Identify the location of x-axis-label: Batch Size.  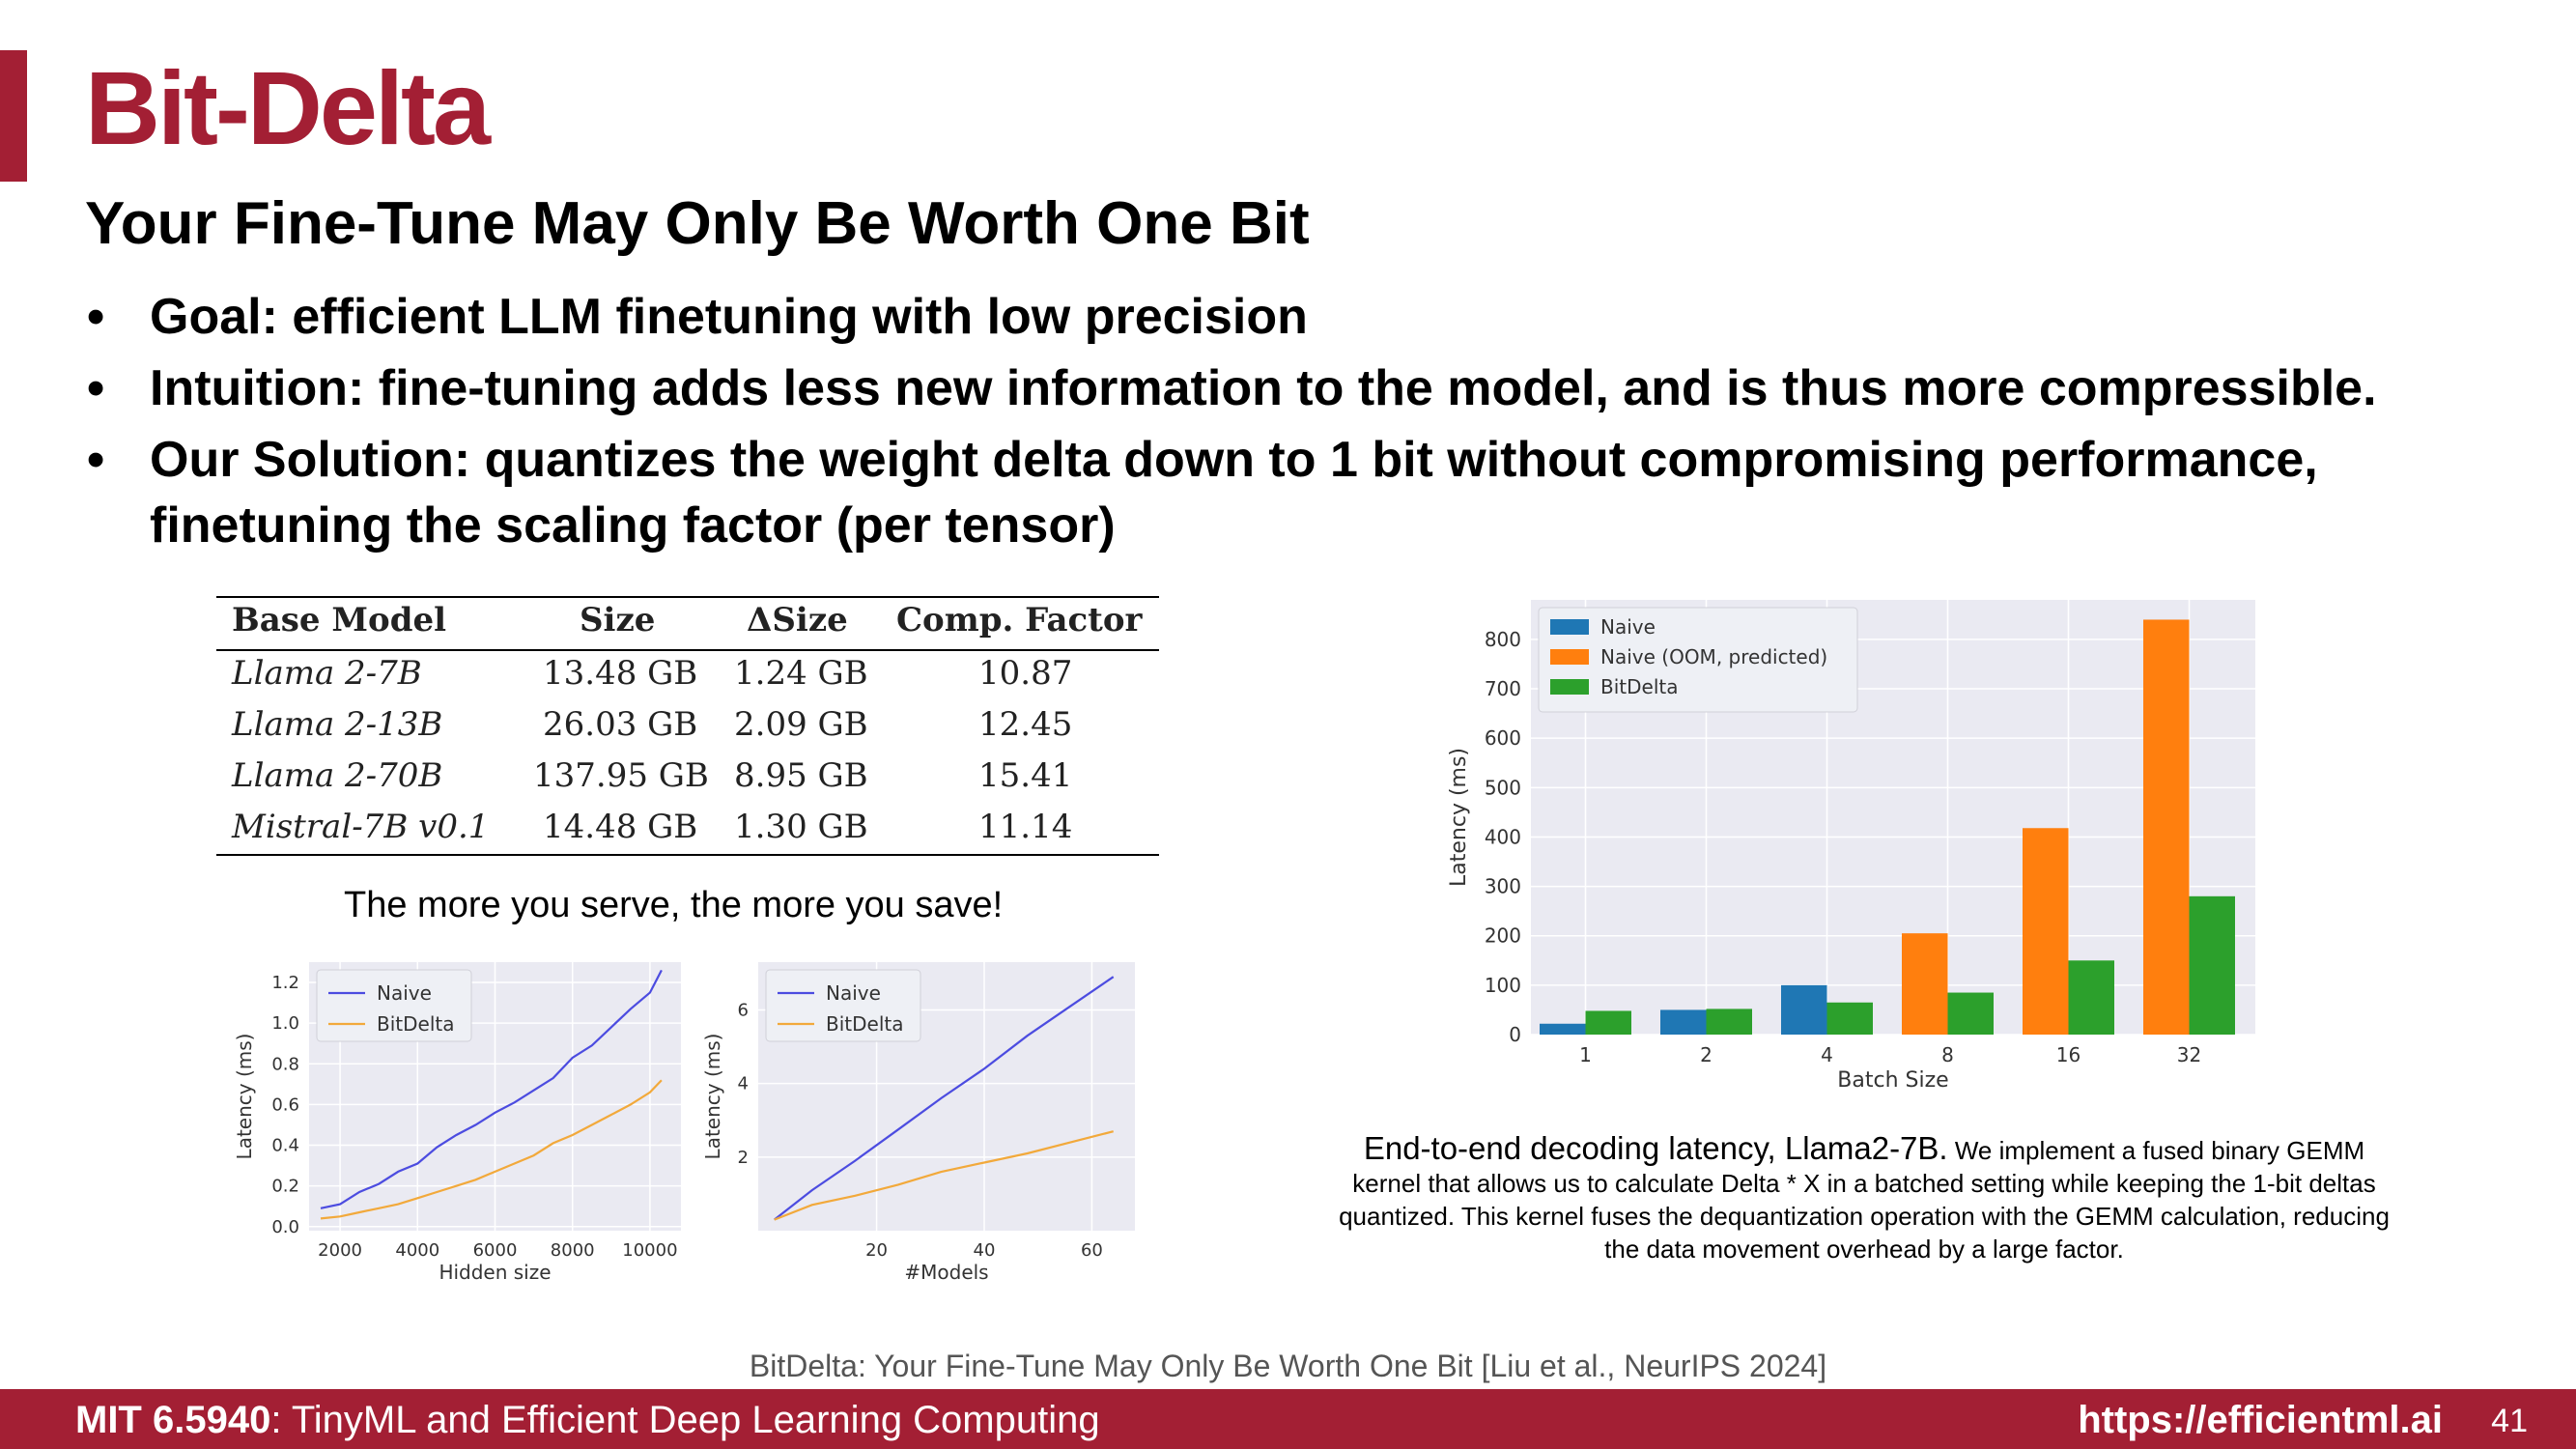
(1892, 1080).